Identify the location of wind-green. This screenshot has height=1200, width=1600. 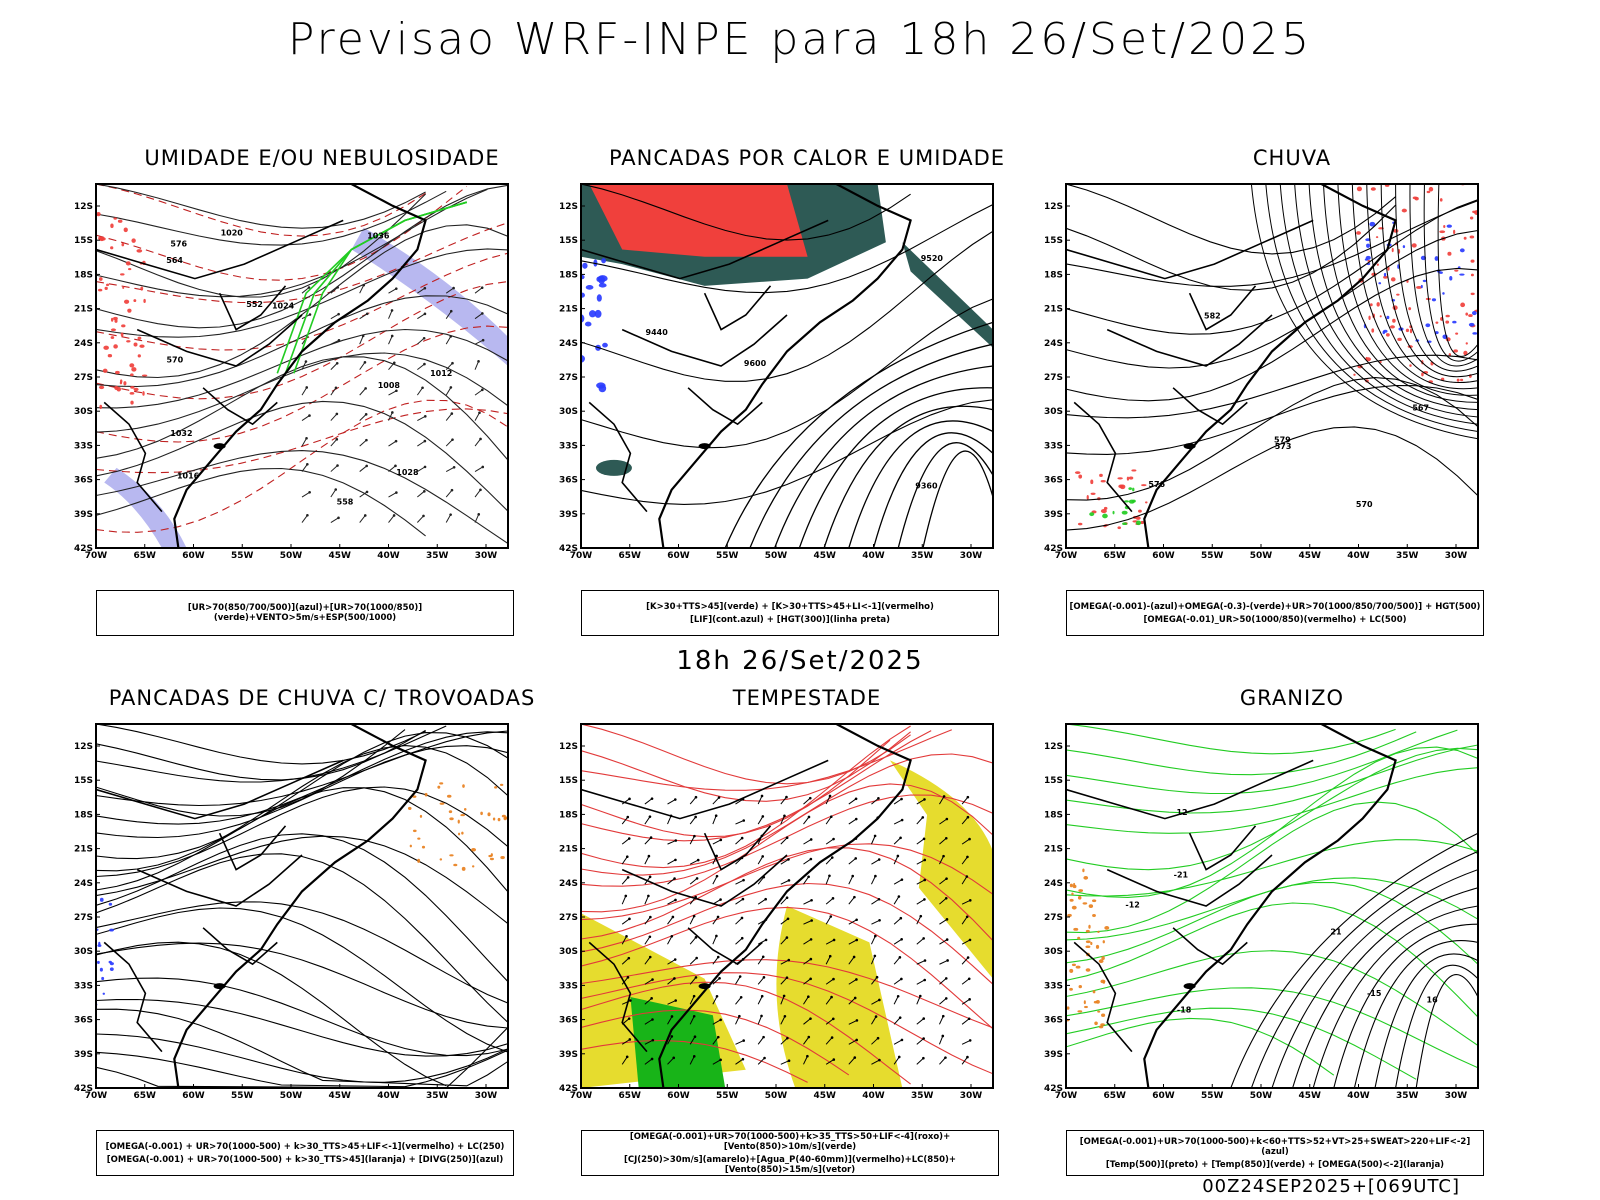
(678, 1042).